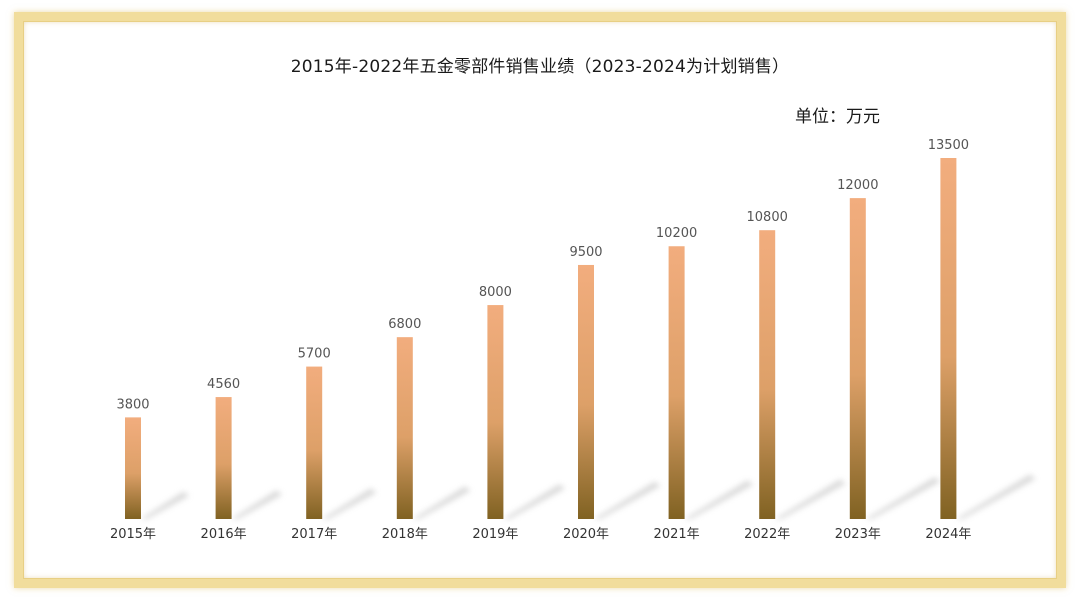  Describe the element at coordinates (314, 442) in the screenshot. I see `bar-2017年` at that location.